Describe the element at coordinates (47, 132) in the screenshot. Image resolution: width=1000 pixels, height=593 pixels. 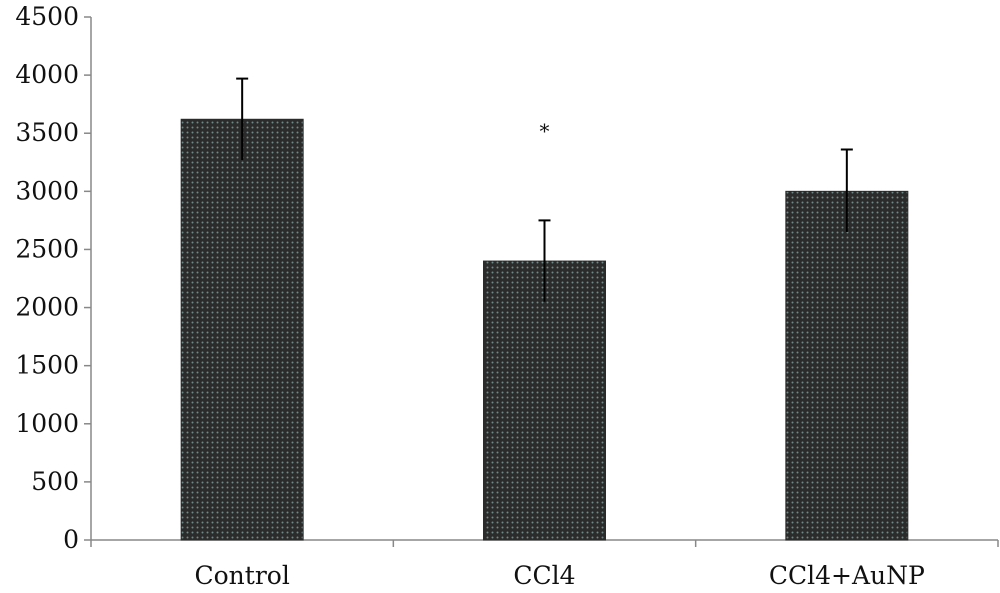
I see `y-tick-label: 3500` at that location.